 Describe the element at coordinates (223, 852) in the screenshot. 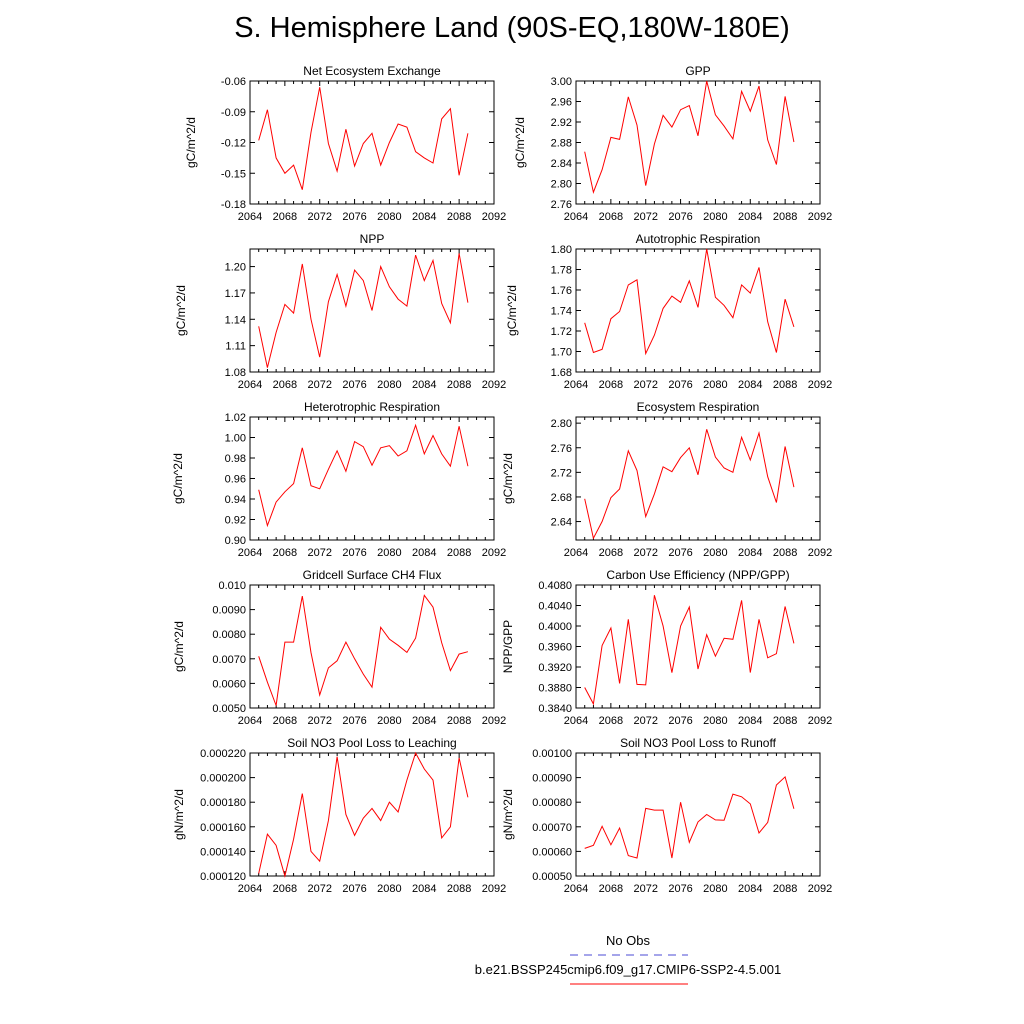

I see `y-tick-label: 0.000140` at that location.